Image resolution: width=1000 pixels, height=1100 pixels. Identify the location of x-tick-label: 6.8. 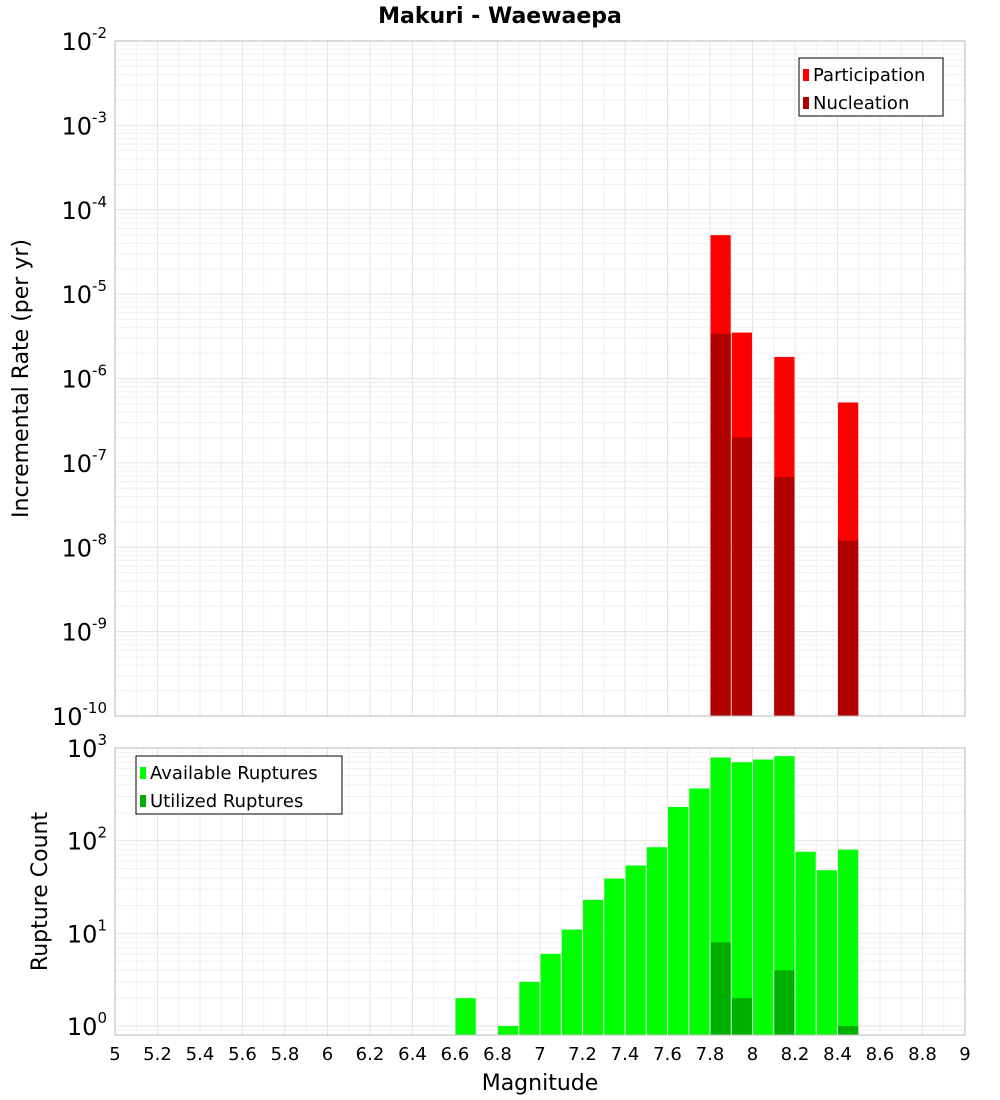
(497, 1054).